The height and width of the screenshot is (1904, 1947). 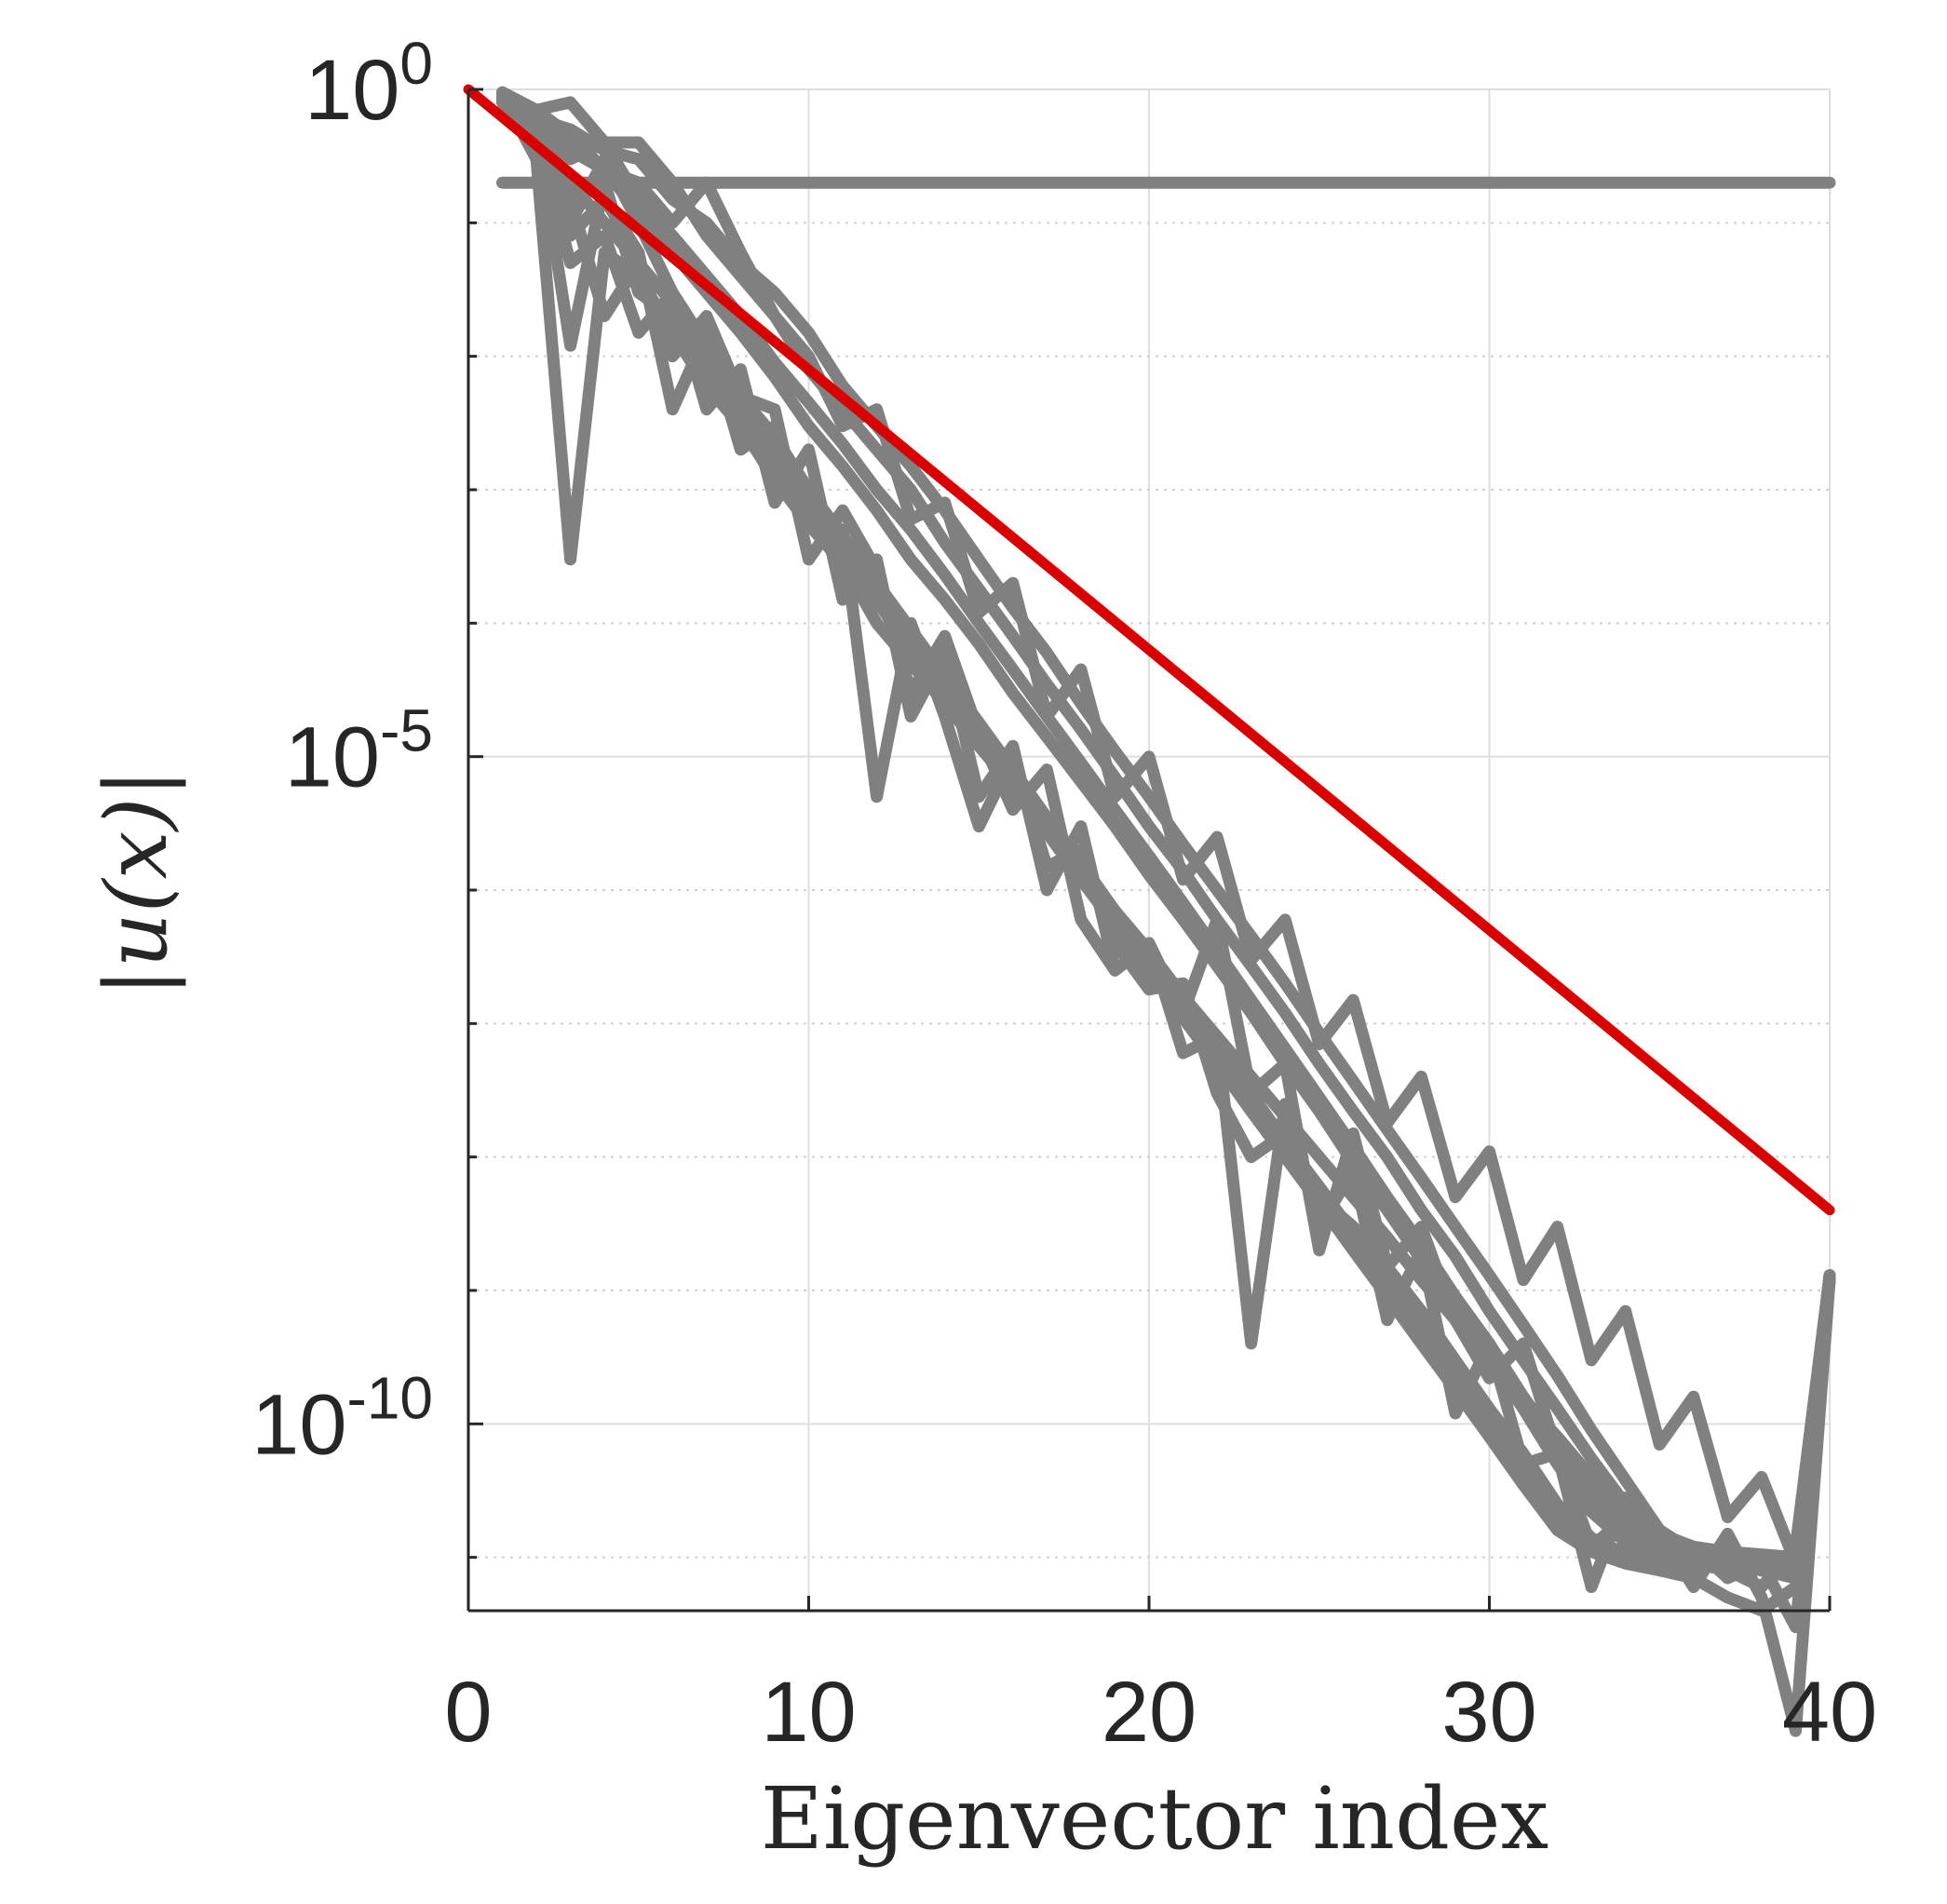 I want to click on y-axis-label: |u(x)|, so click(x=136, y=883).